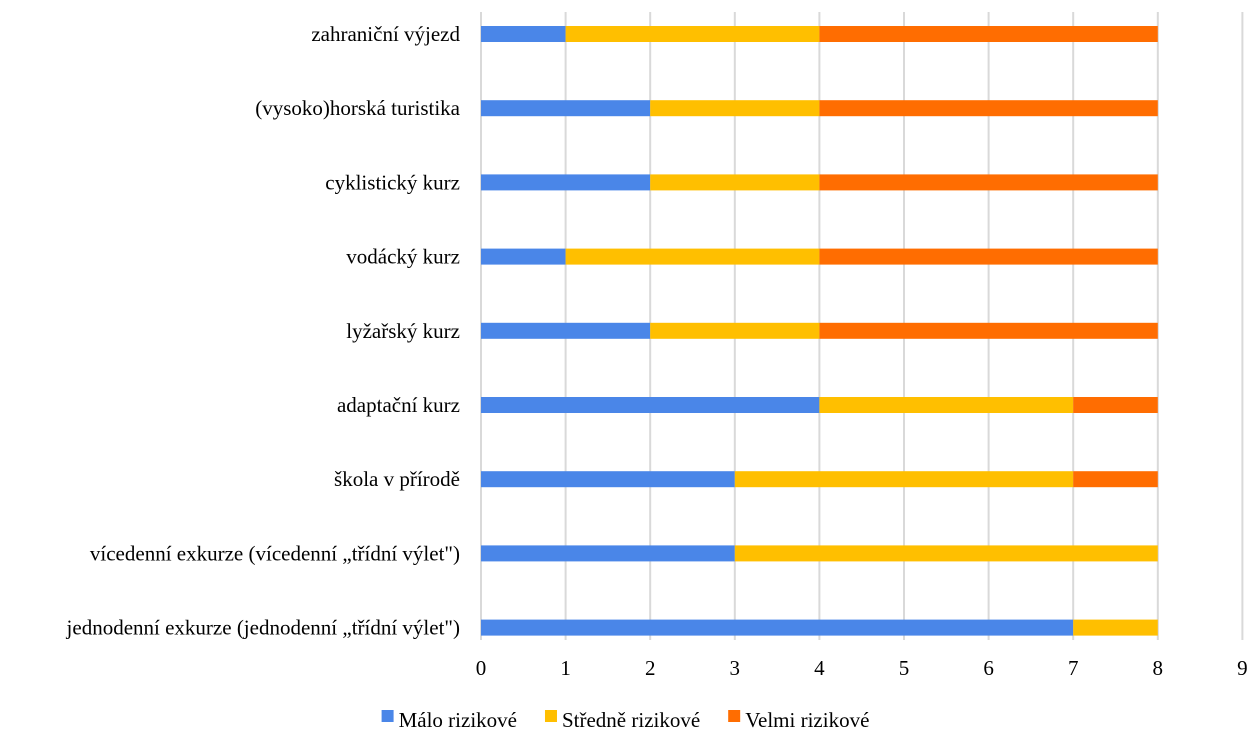 The width and height of the screenshot is (1251, 734). Describe the element at coordinates (1073, 668) in the screenshot. I see `x-tick-label: 7` at that location.